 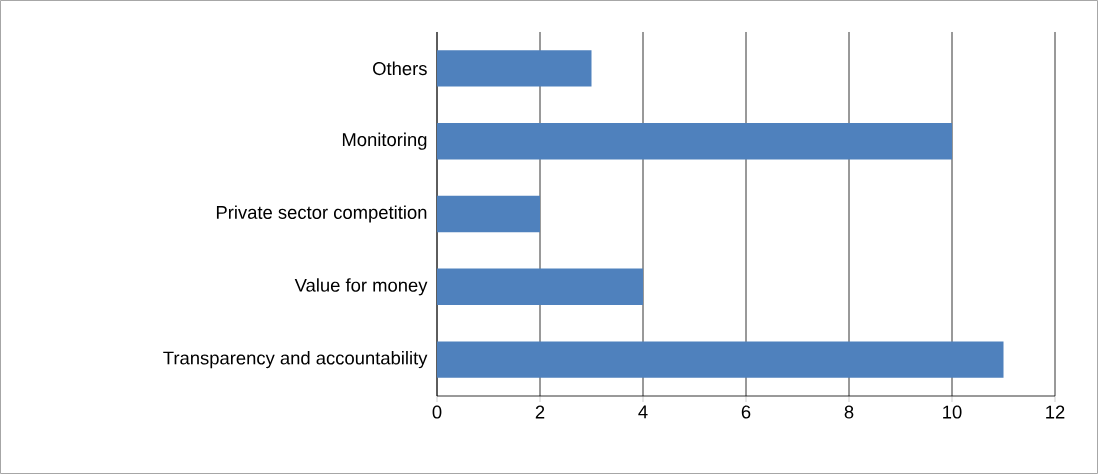 I want to click on x-tick-label: 4, so click(x=643, y=412).